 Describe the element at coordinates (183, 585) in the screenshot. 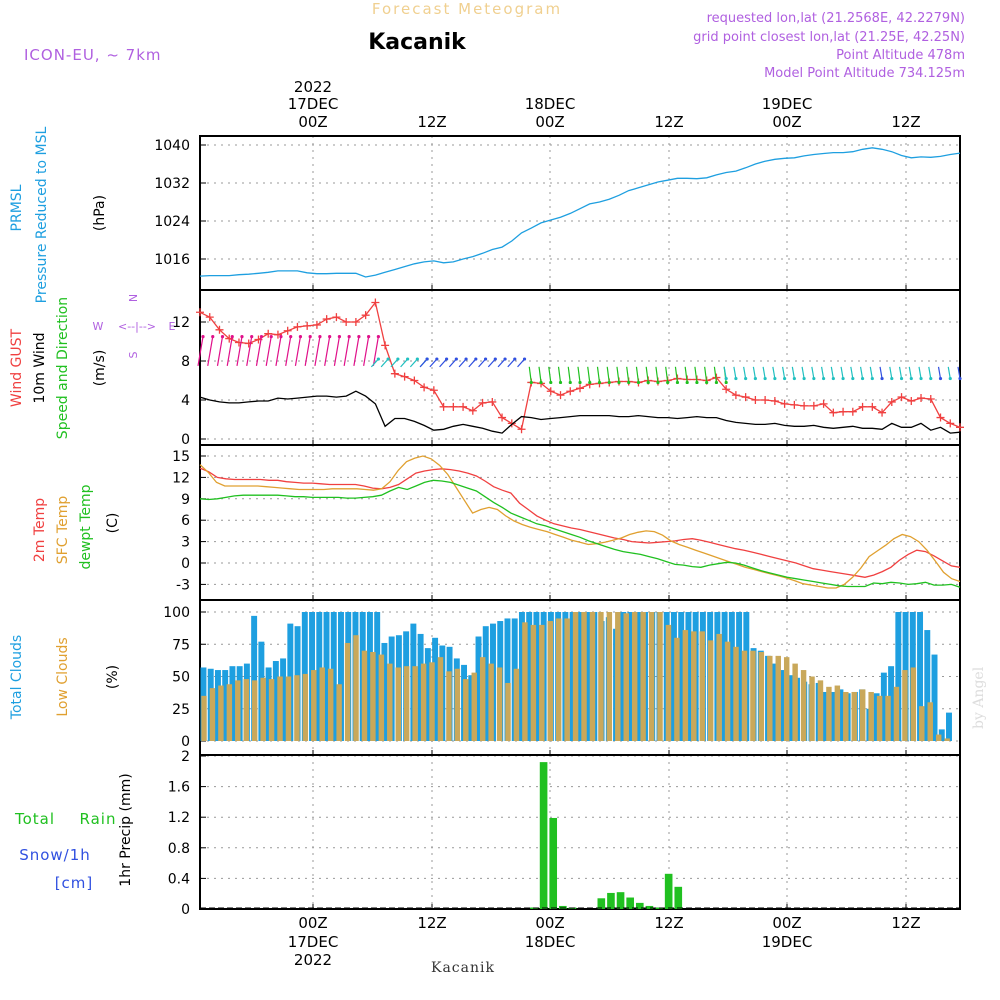

I see `ytick-label-temp-0: -3` at that location.